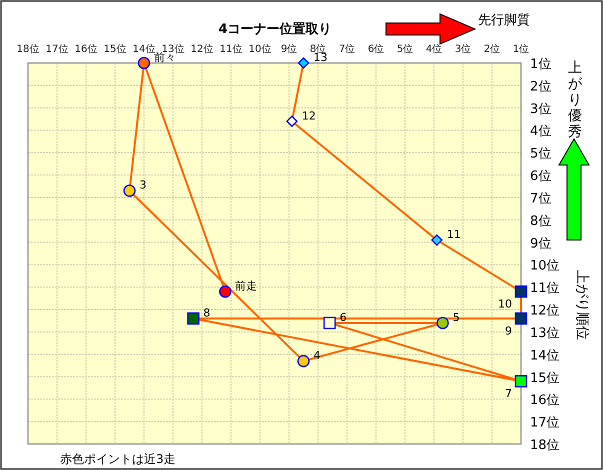  I want to click on y-tick-label: 11位, so click(545, 288).